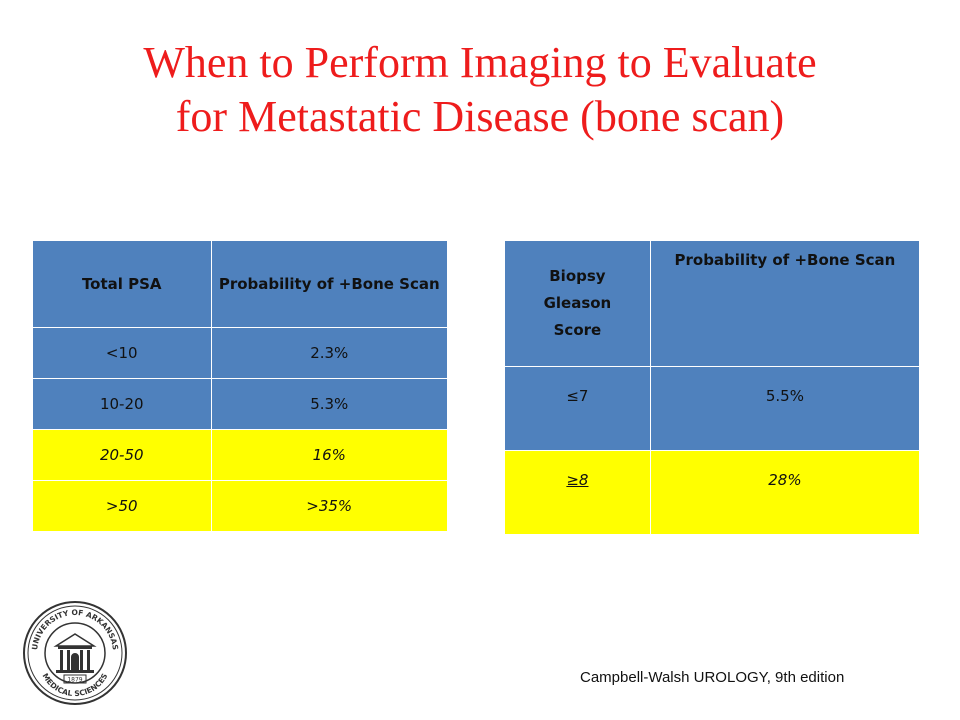  I want to click on psa-value: <10, so click(122, 353).